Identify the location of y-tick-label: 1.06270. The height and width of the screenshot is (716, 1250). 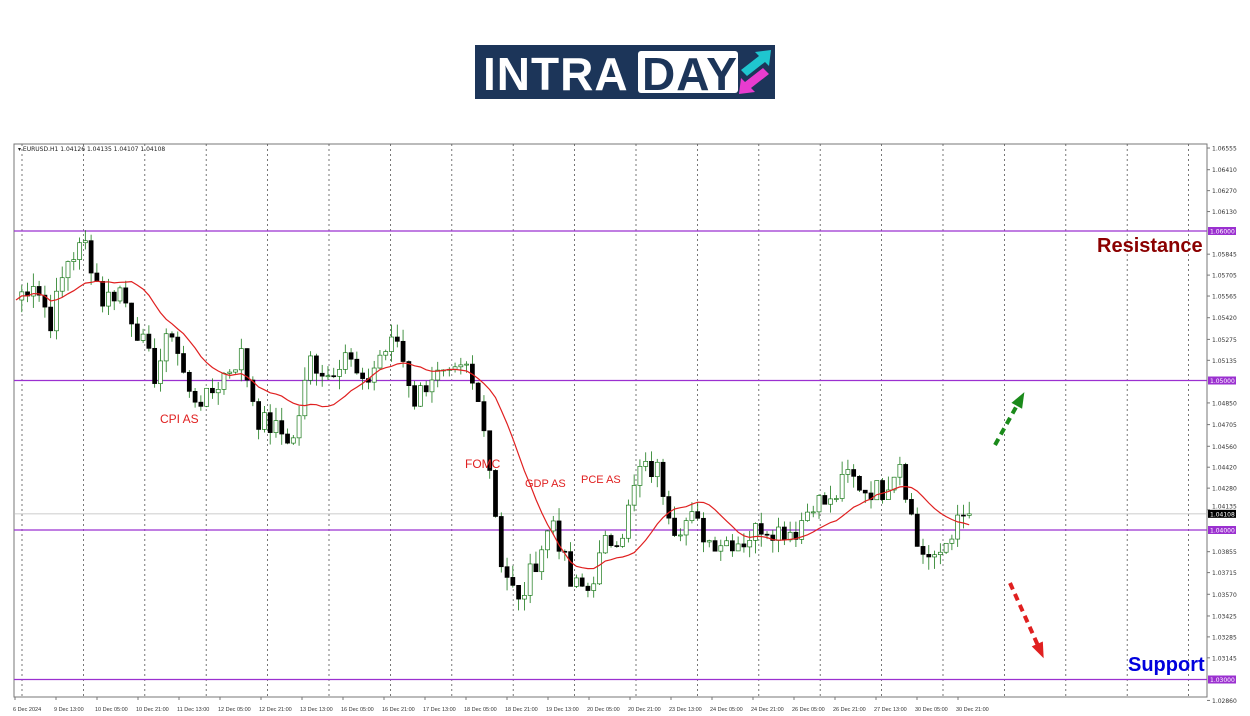
(1224, 191).